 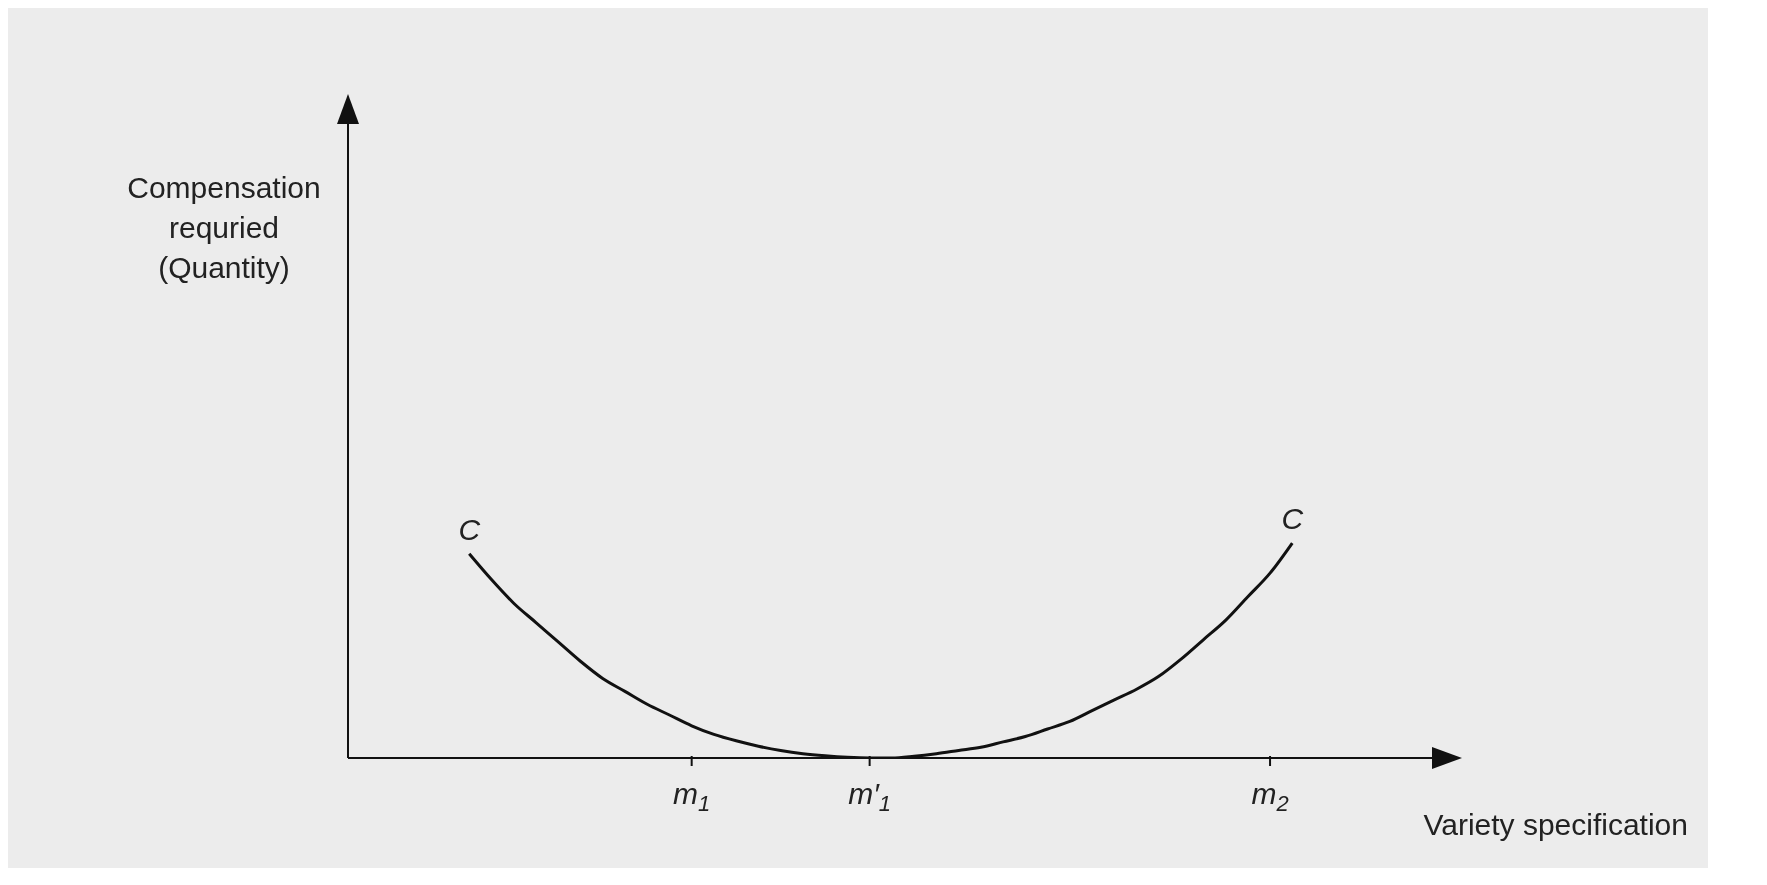 I want to click on x-tick-label: m$_{2}$, so click(x=1270, y=796).